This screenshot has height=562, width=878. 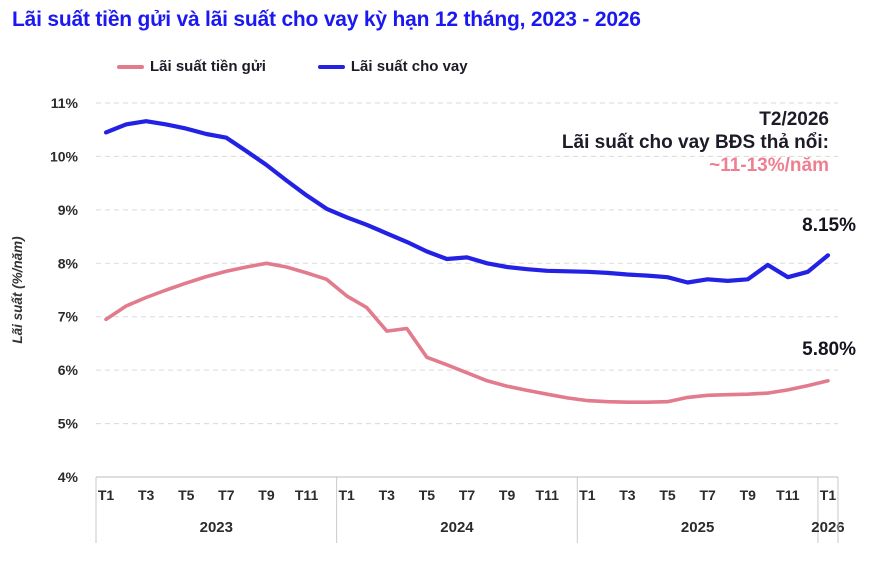 I want to click on y-tick-label: 11%, so click(x=65, y=103).